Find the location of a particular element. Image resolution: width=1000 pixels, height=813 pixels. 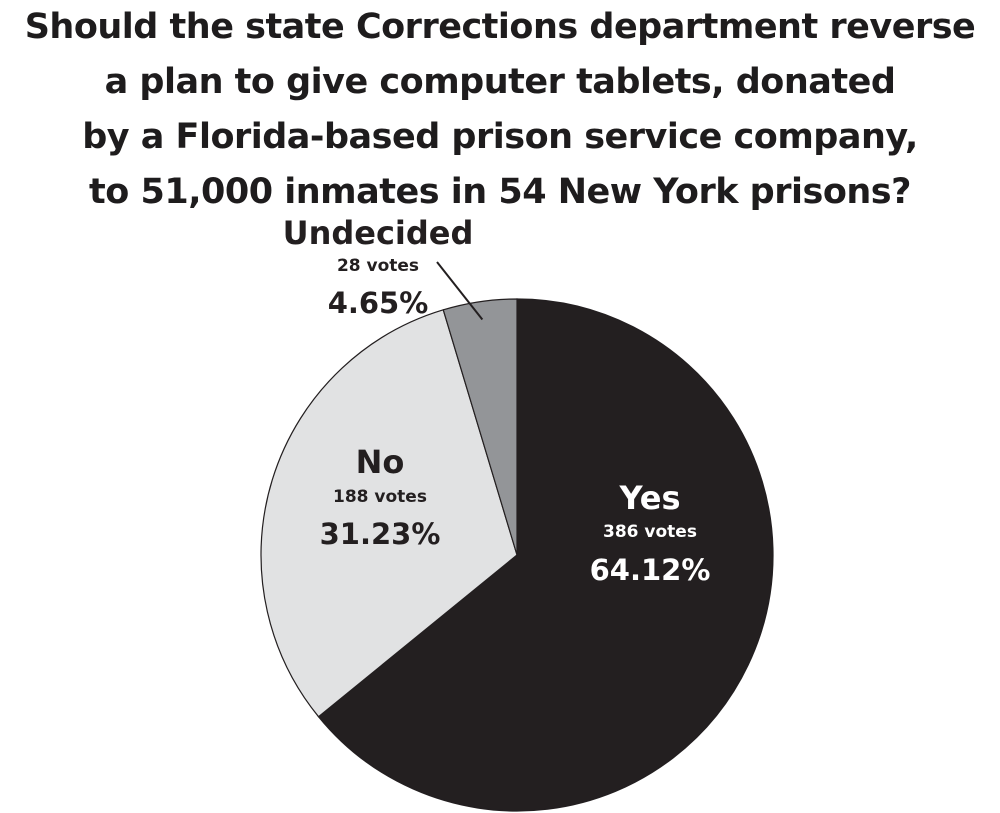

slice-percent-undecided: 4.65% is located at coordinates (378, 303).